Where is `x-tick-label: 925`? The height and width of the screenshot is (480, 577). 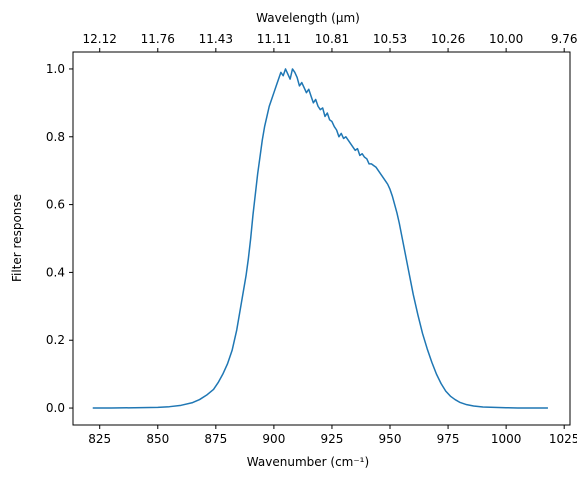 x-tick-label: 925 is located at coordinates (331, 439).